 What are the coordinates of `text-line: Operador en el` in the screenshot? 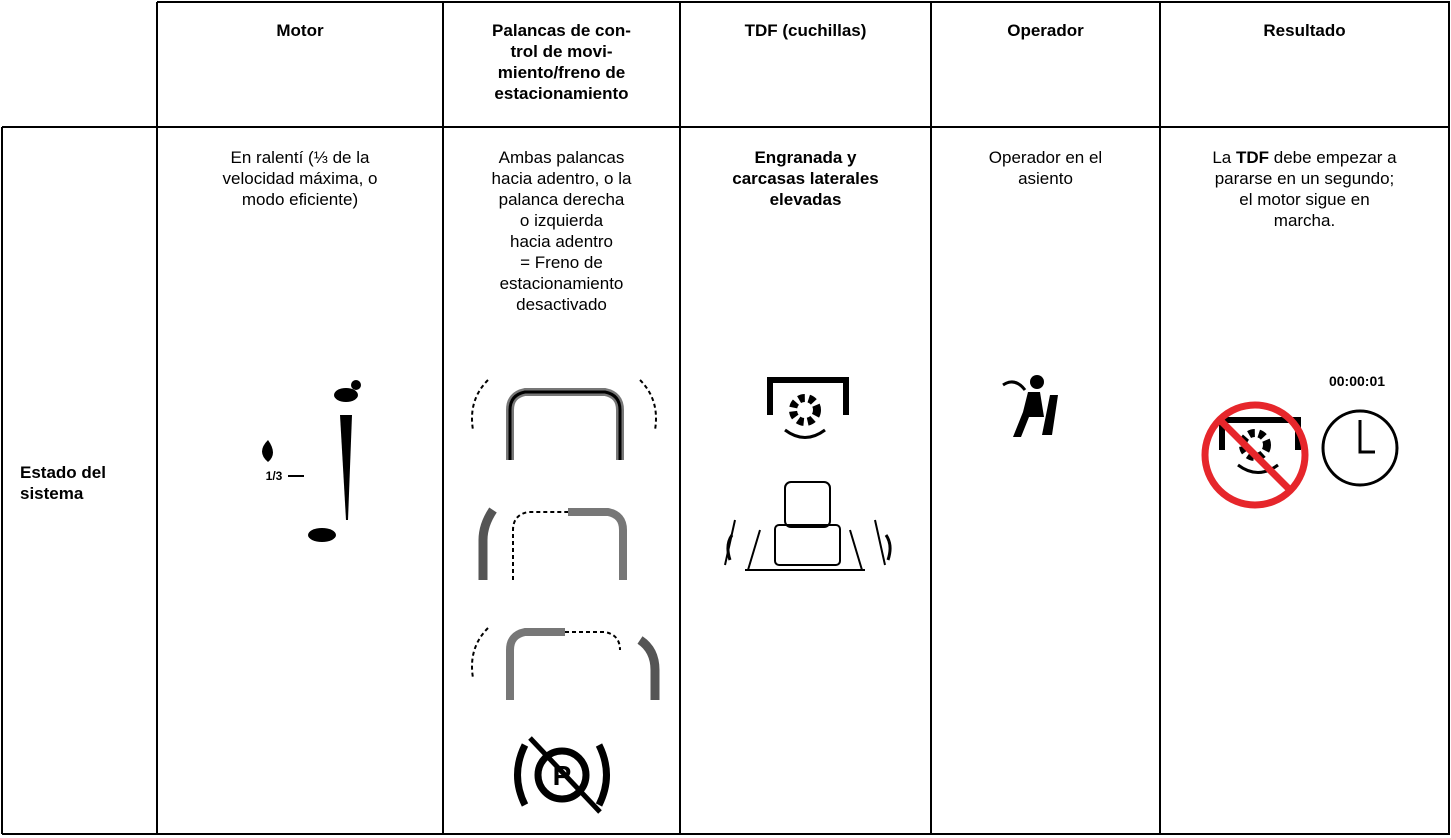 It's located at (1045, 157).